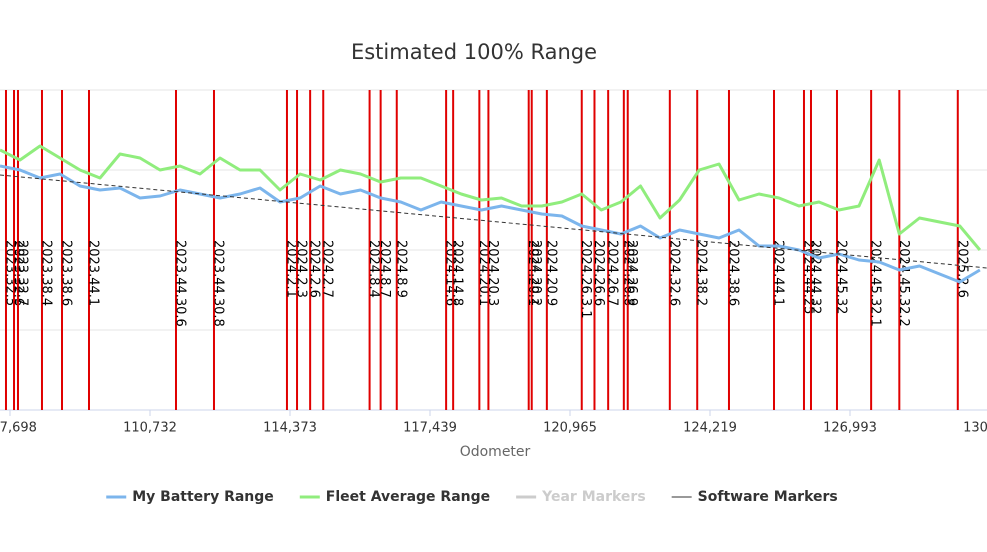  I want to click on software-marker-label: 2023.44.1, so click(92, 273).